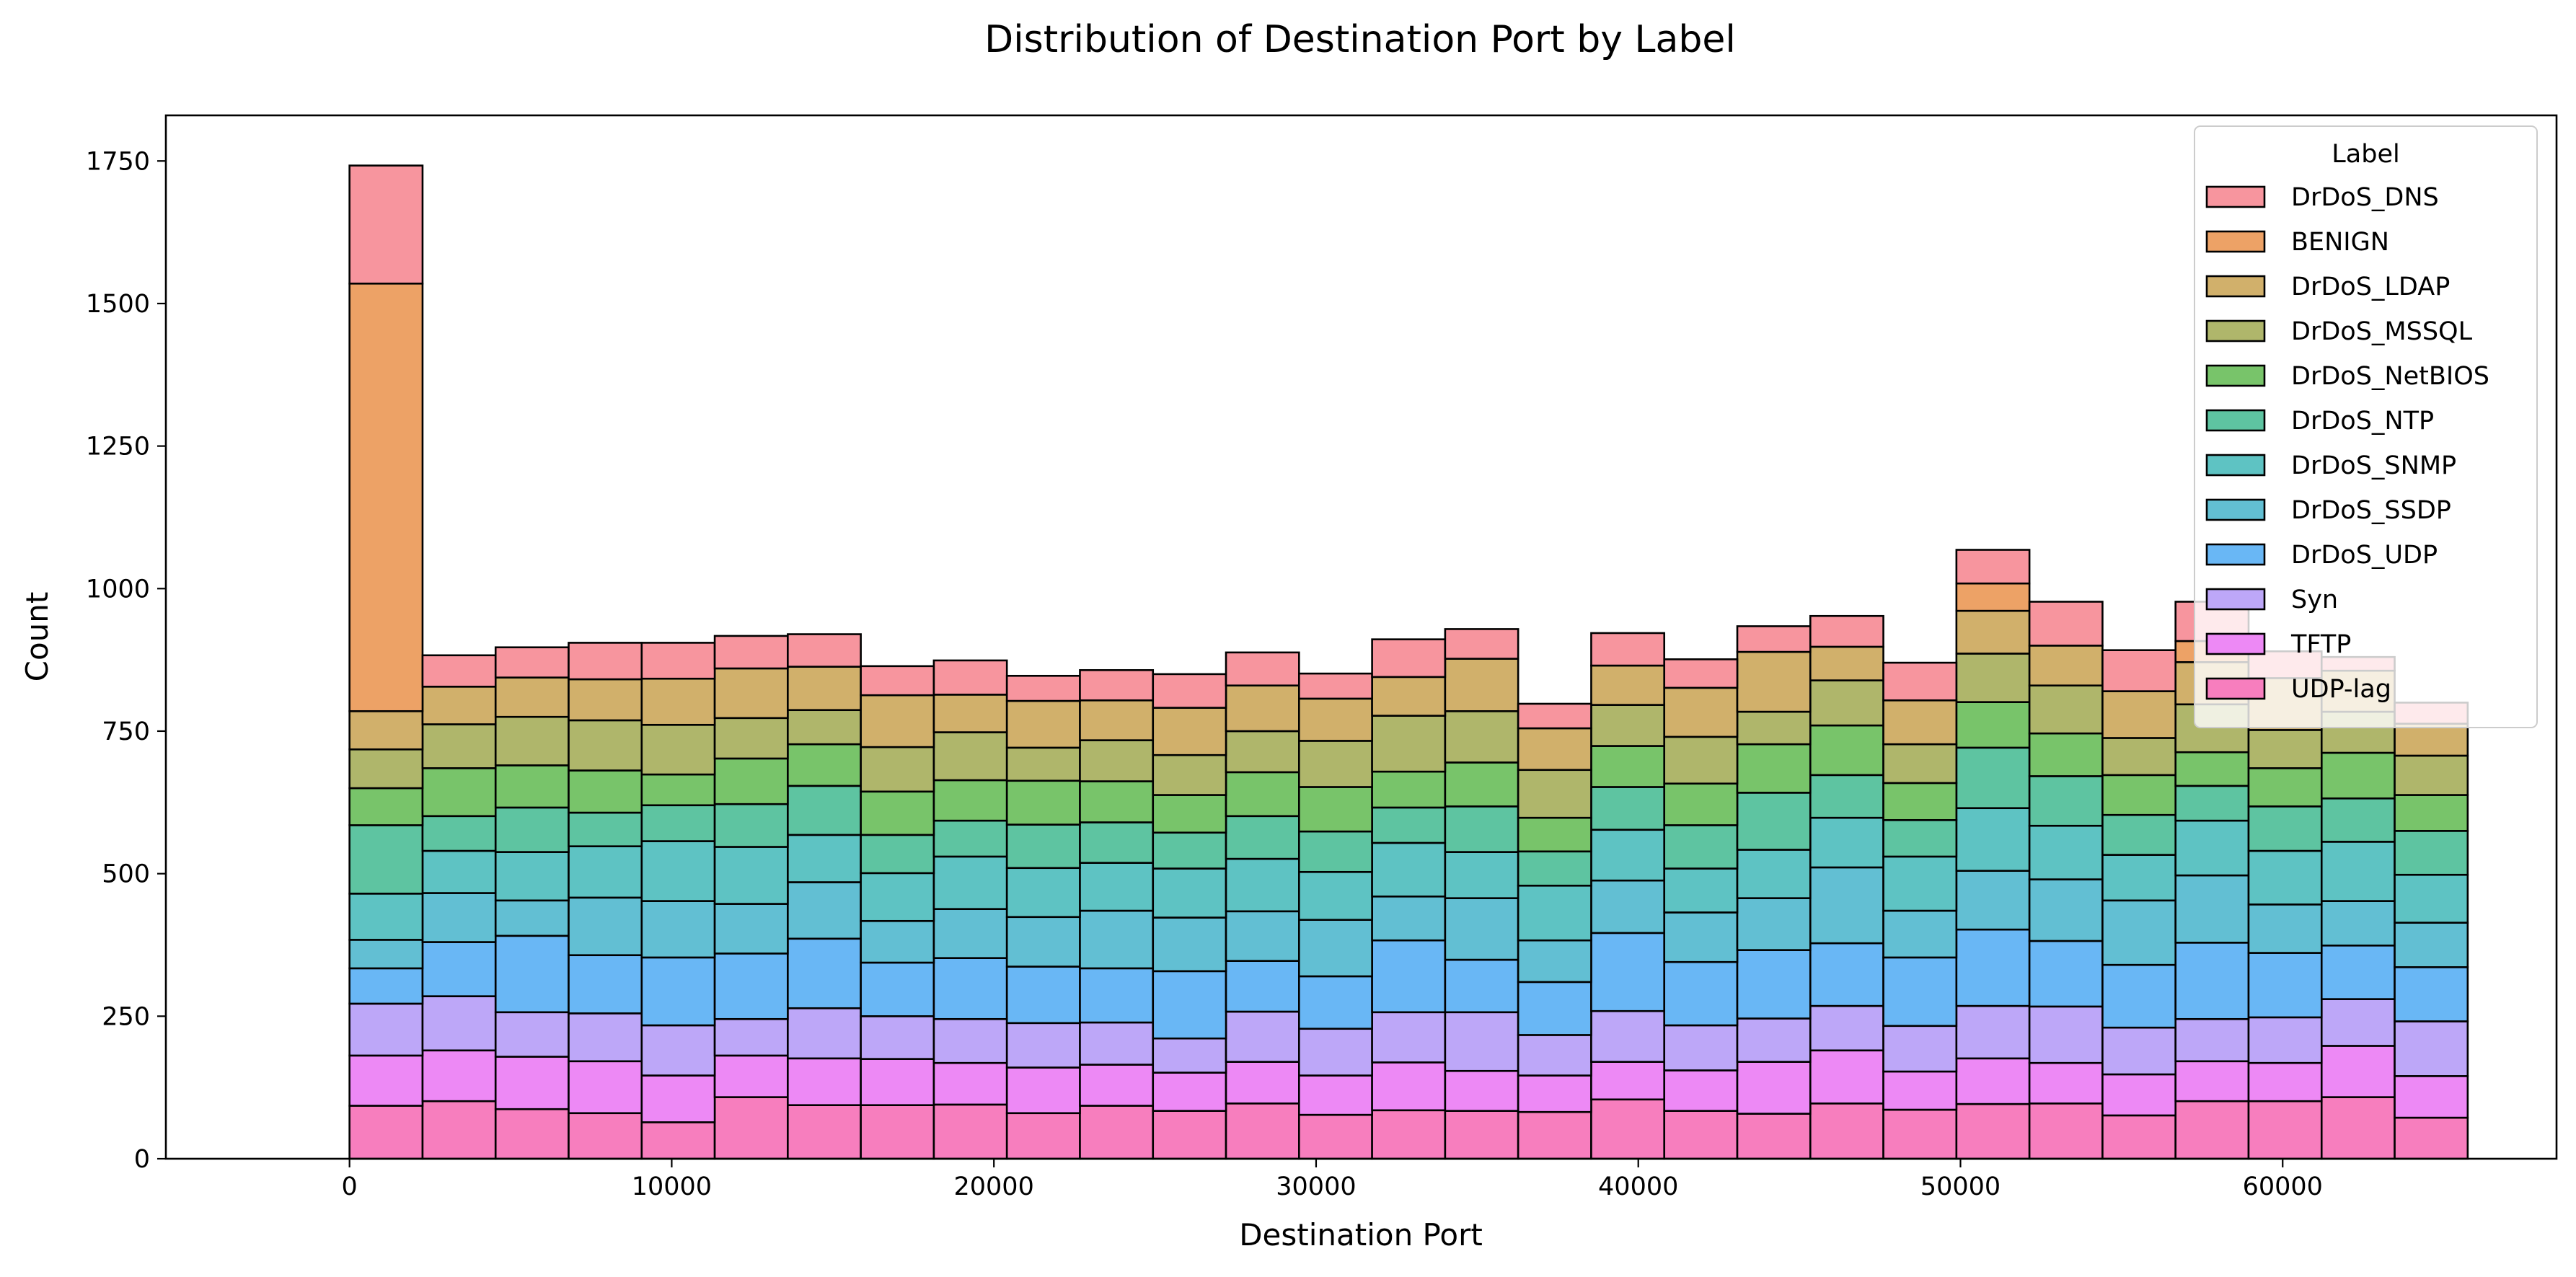 Image resolution: width=2576 pixels, height=1277 pixels. I want to click on legend-entry: DrDoS_SNMP, so click(2373, 466).